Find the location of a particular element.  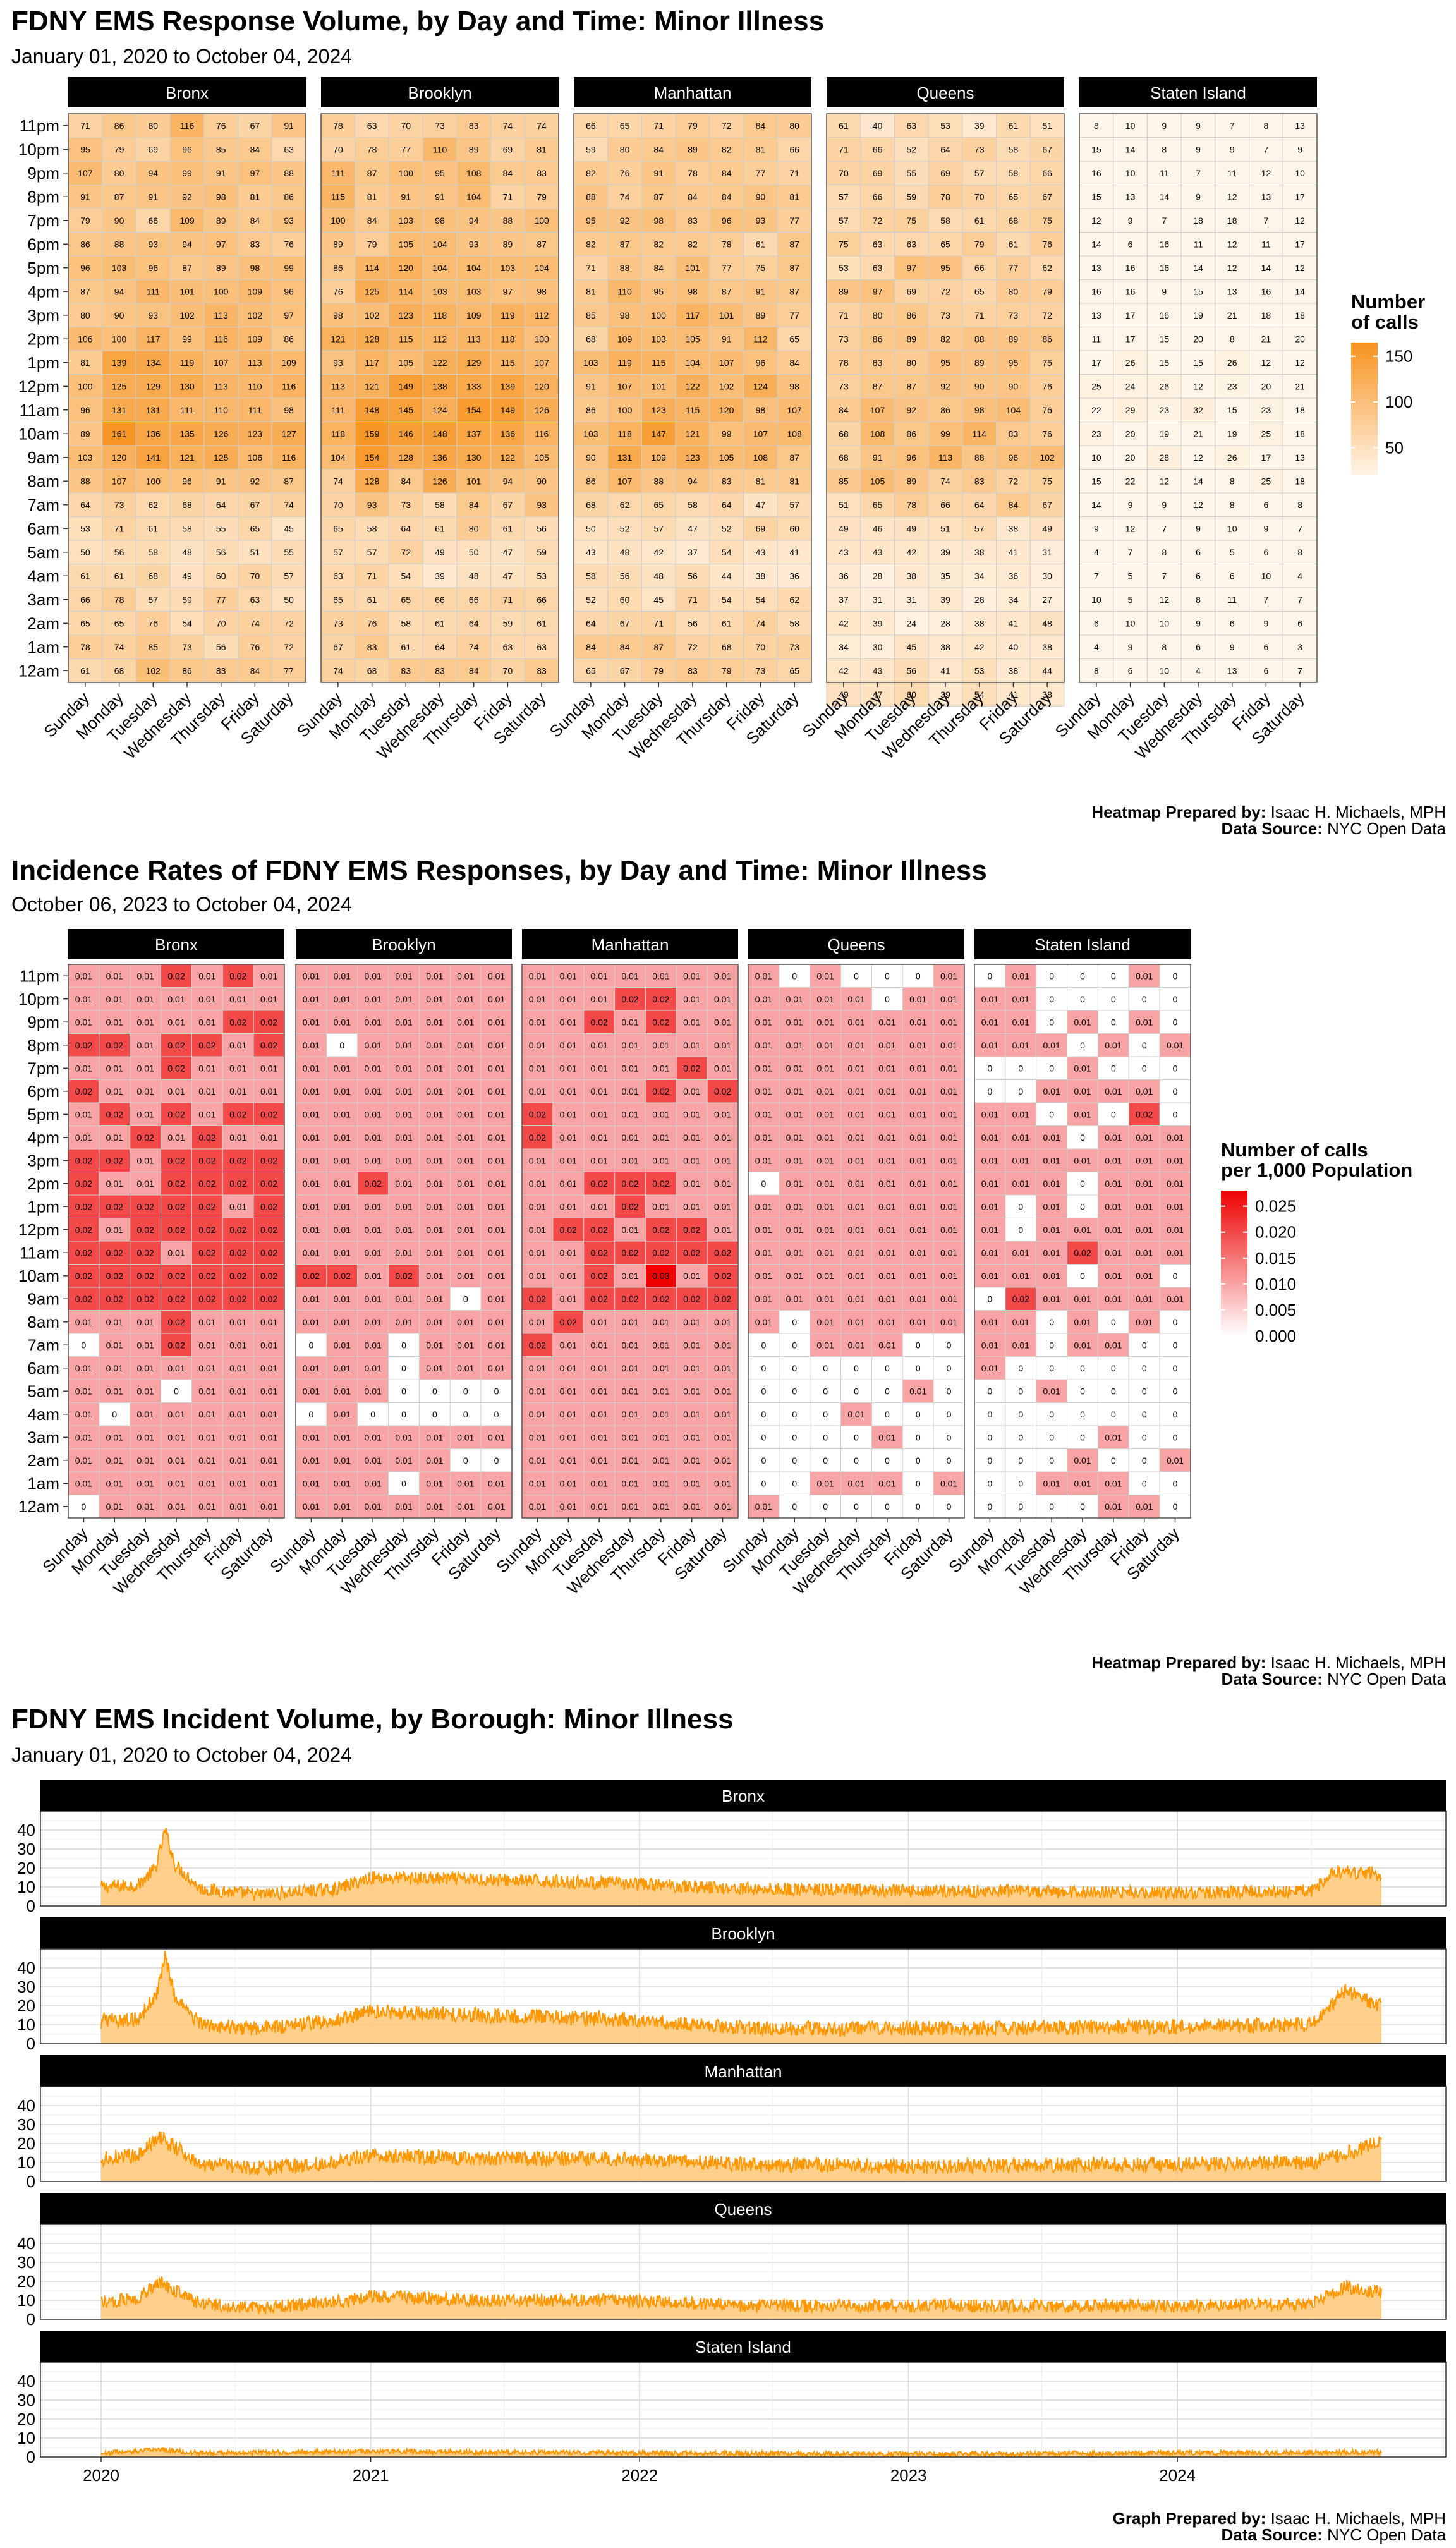

heatmap-cell-label: 80 is located at coordinates (474, 528).